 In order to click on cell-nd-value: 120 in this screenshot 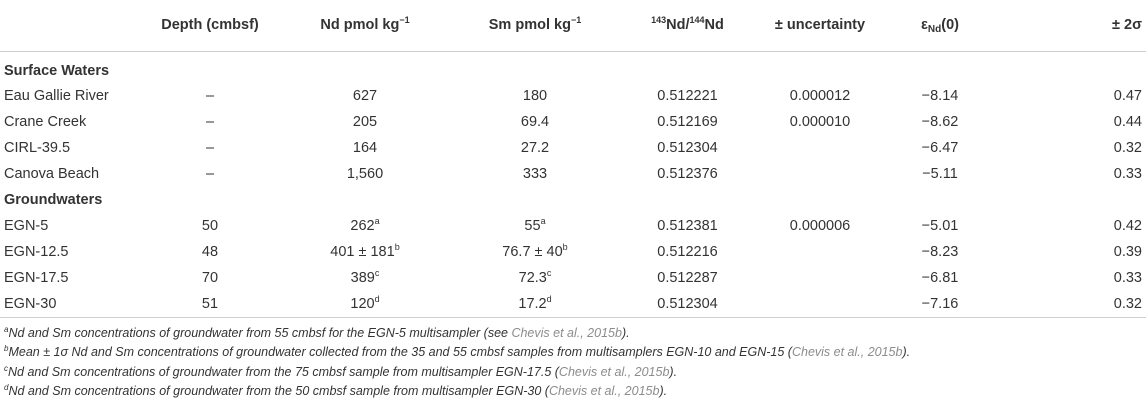, I will do `click(362, 303)`.